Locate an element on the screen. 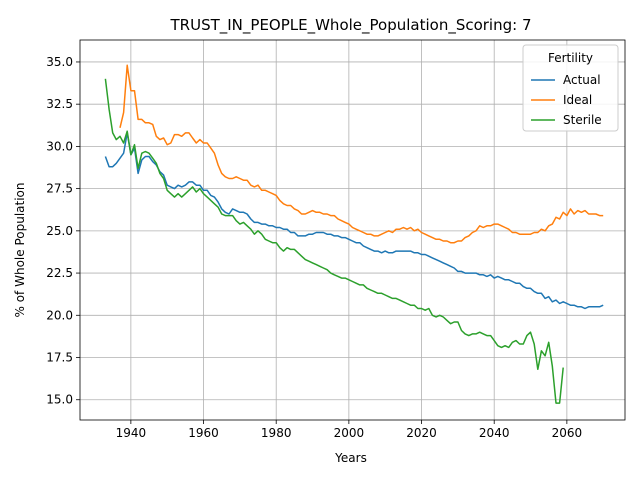 This screenshot has height=484, width=640. y-tick-label: 30.0 is located at coordinates (59, 146).